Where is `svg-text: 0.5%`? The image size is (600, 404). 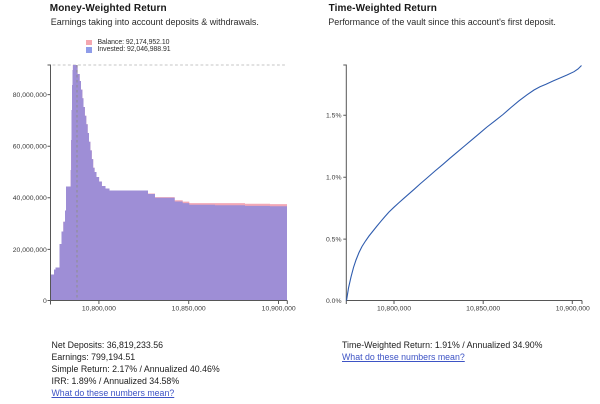
svg-text: 0.5% is located at coordinates (334, 240).